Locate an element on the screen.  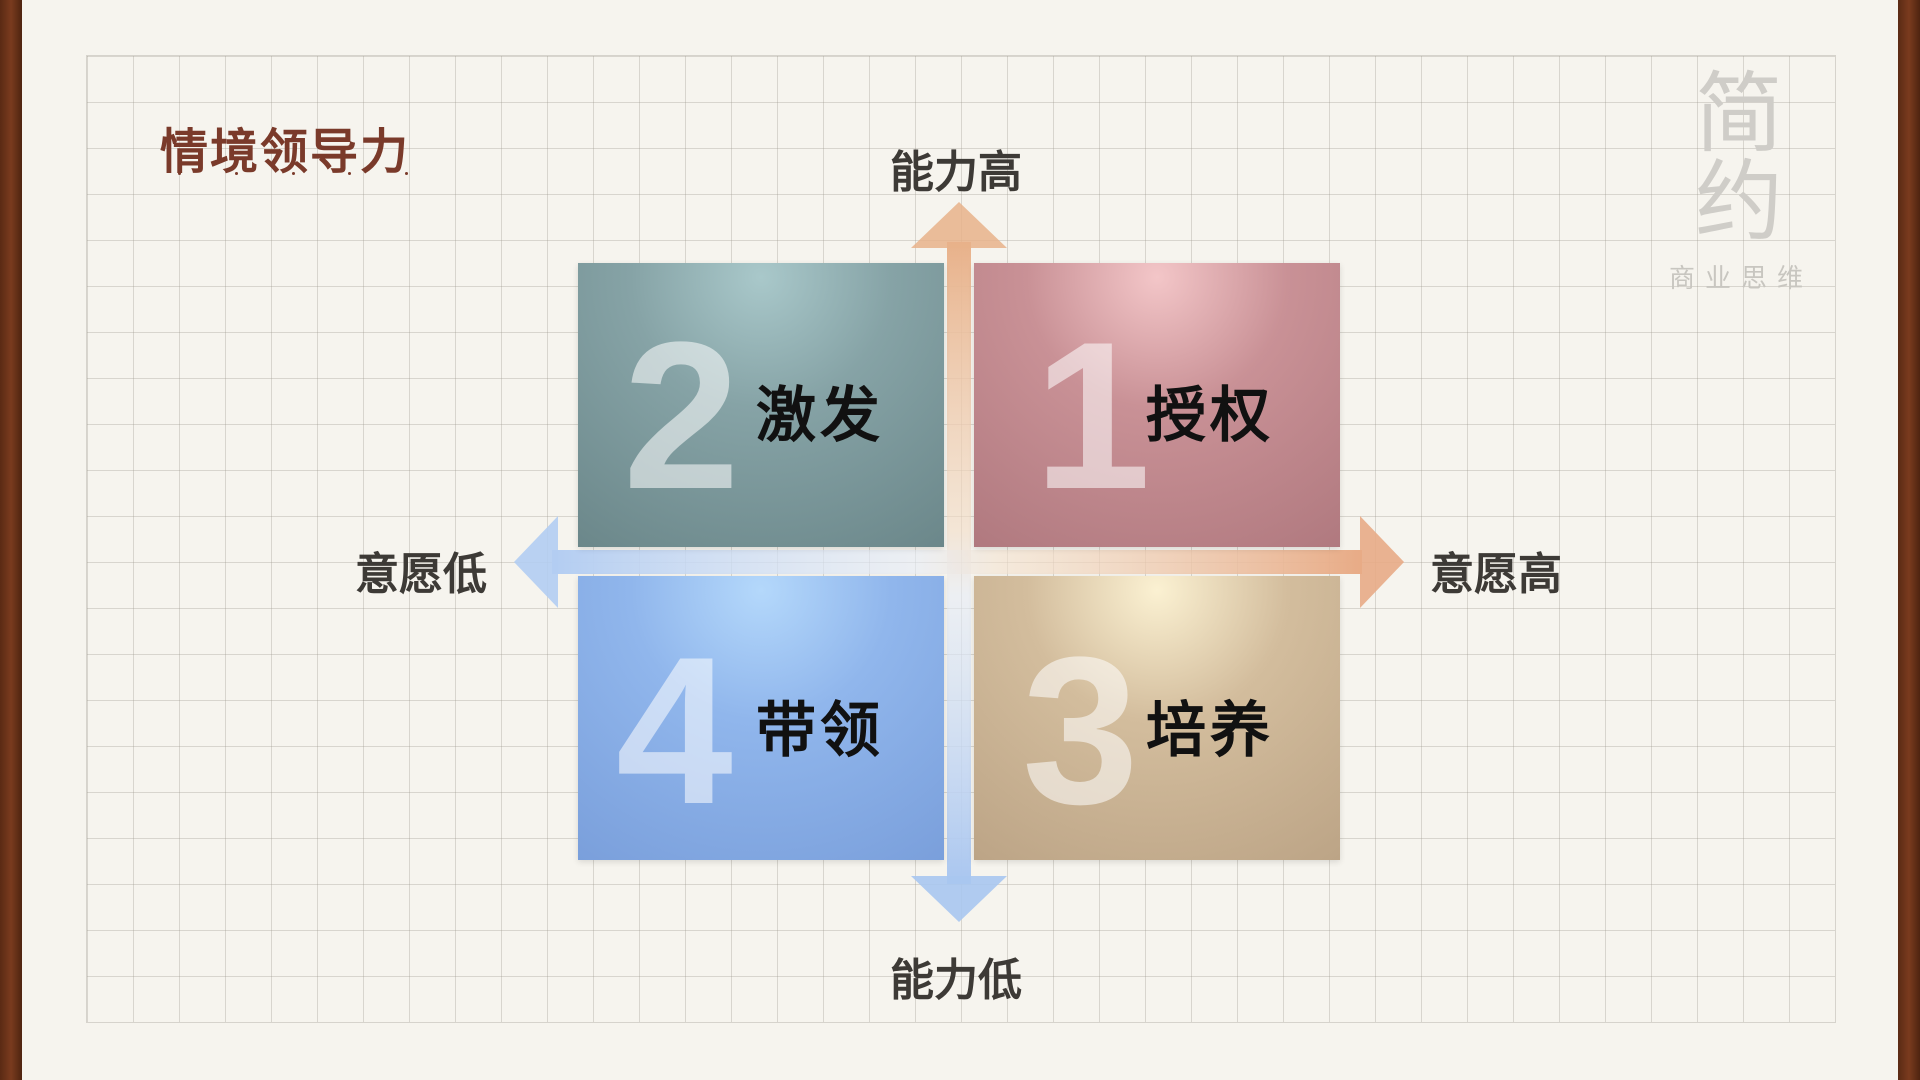
quadrant-2: 2 激发 is located at coordinates (761, 405).